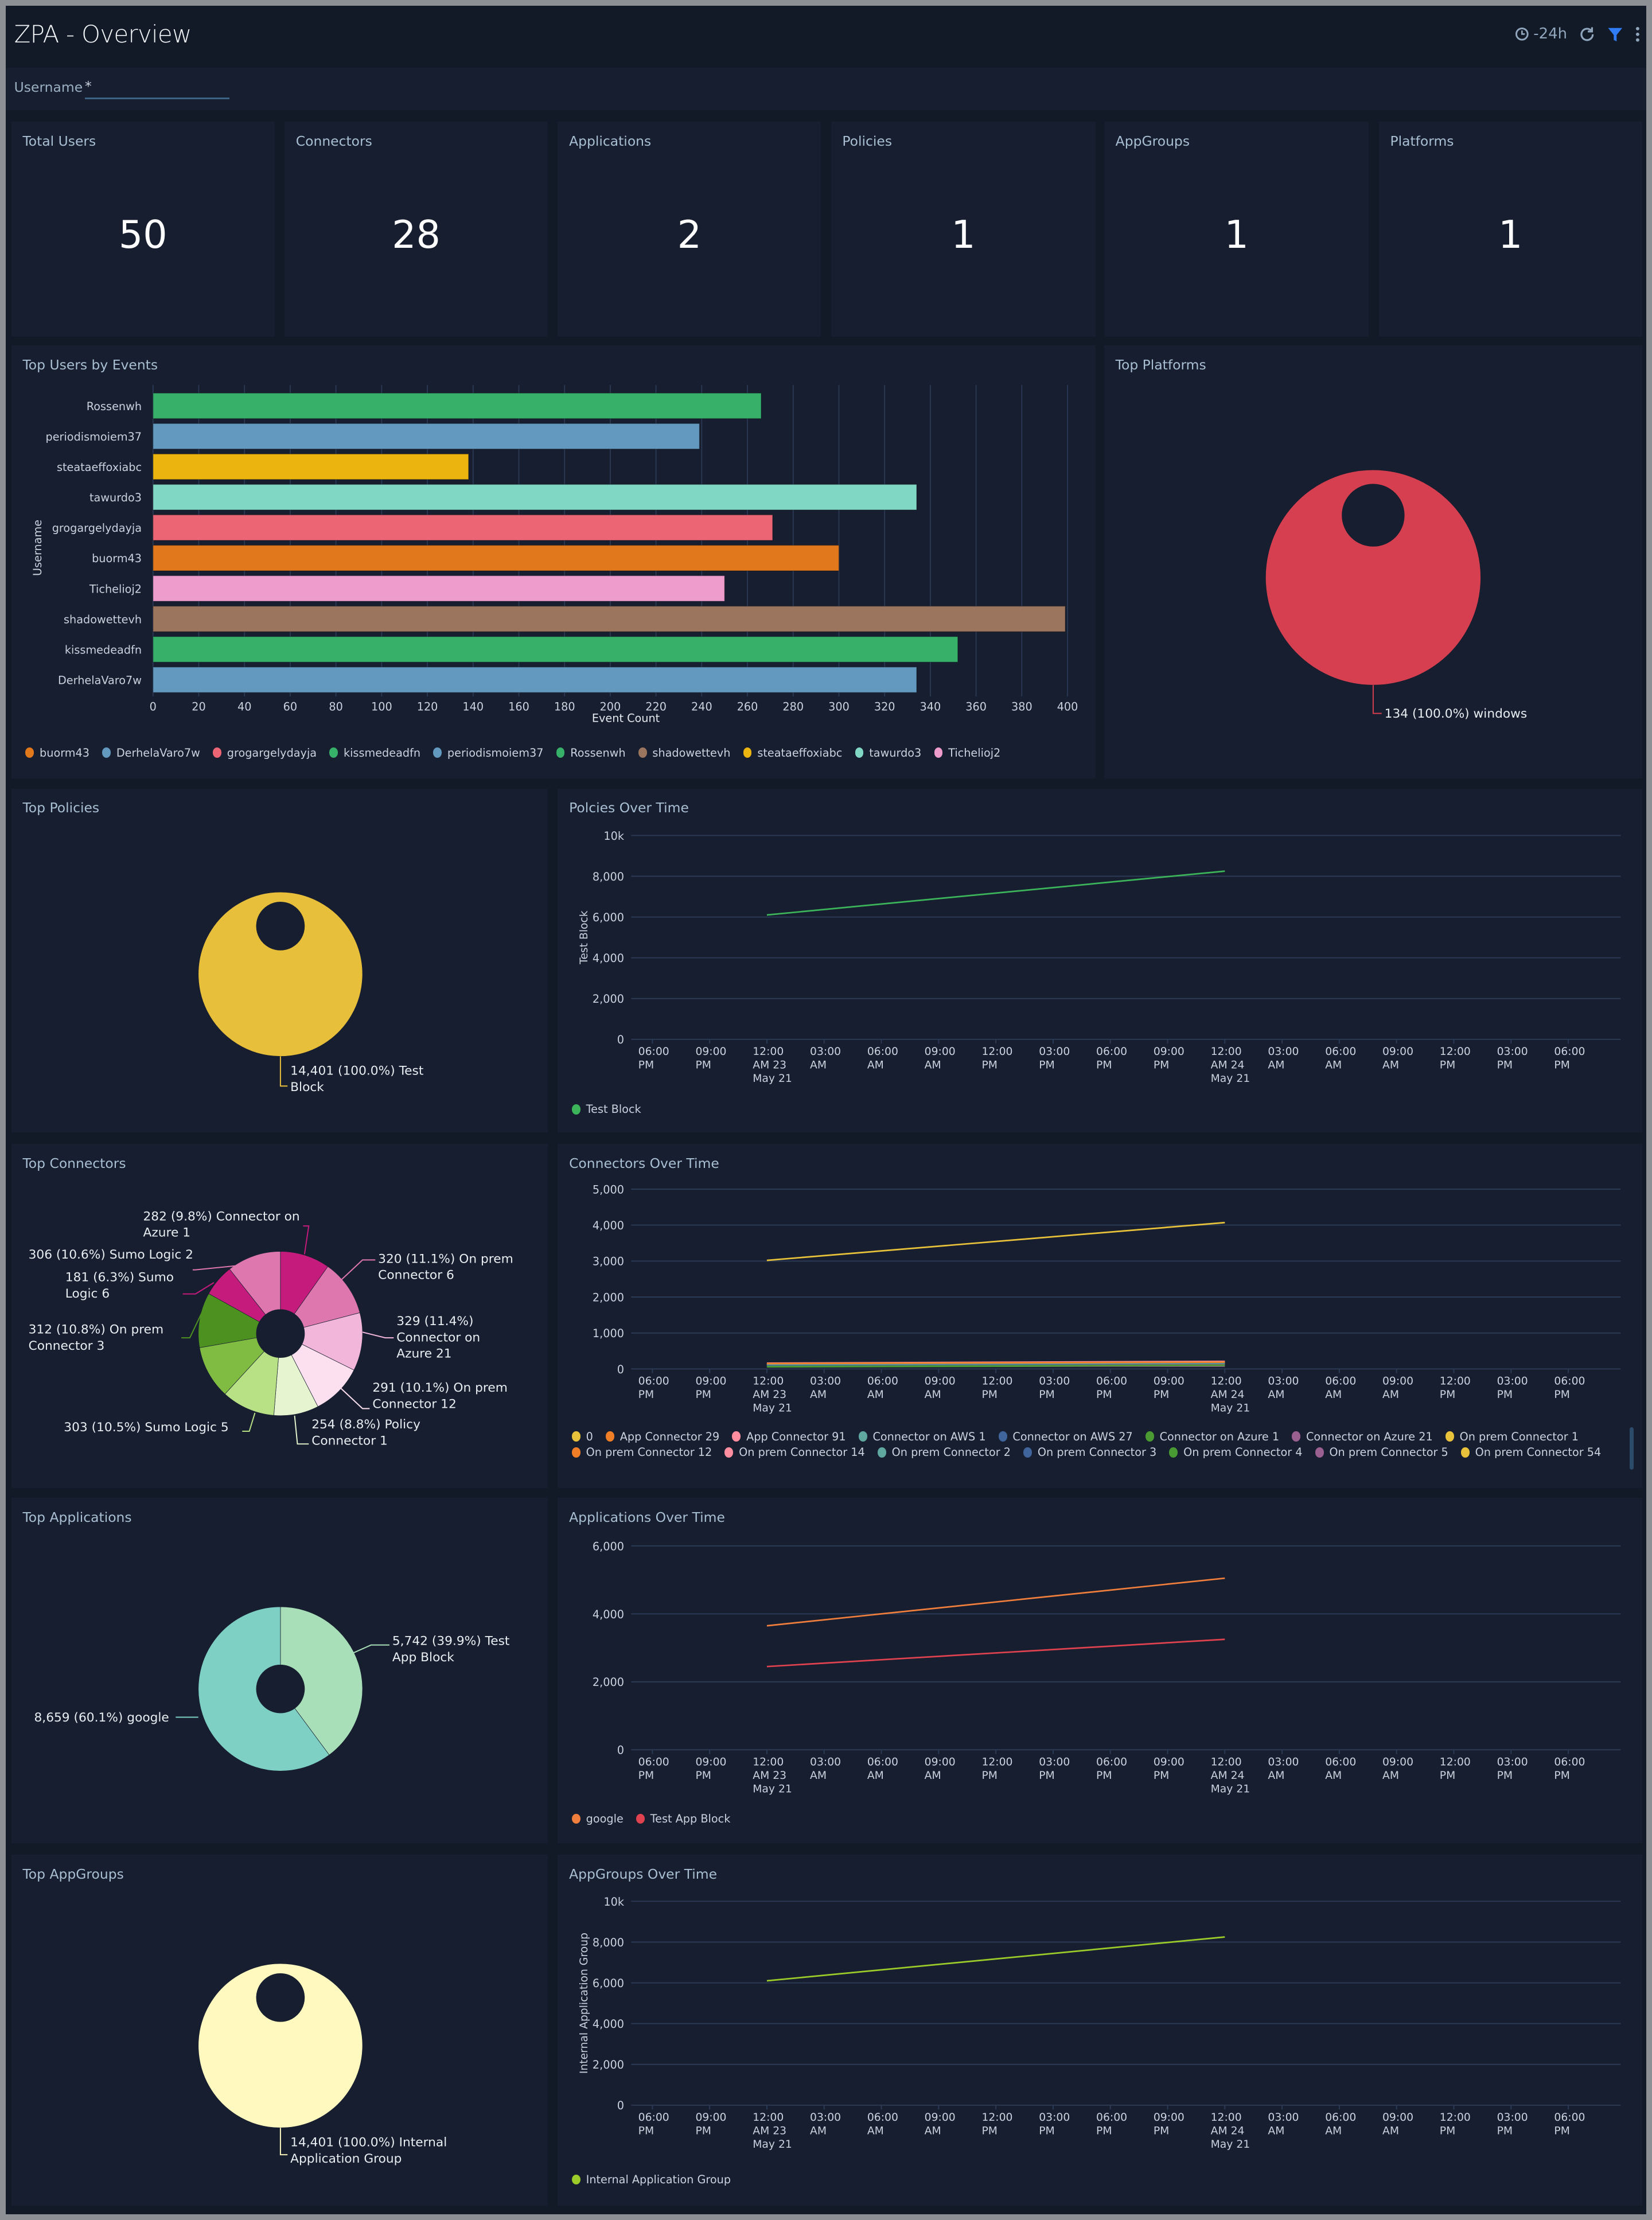 The image size is (1652, 2220). What do you see at coordinates (440, 1388) in the screenshot?
I see `slice-label-line: 291 (10.1%) On prem` at bounding box center [440, 1388].